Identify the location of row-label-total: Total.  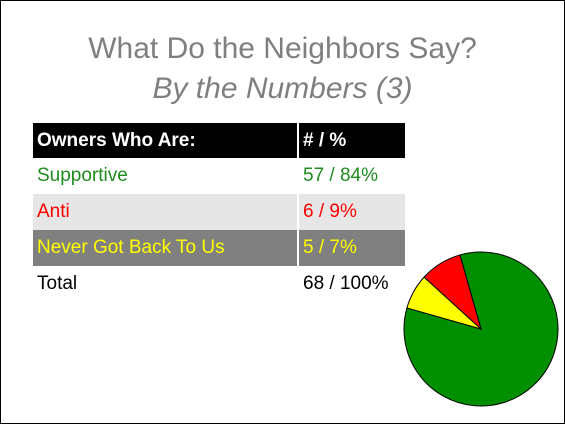
(166, 284).